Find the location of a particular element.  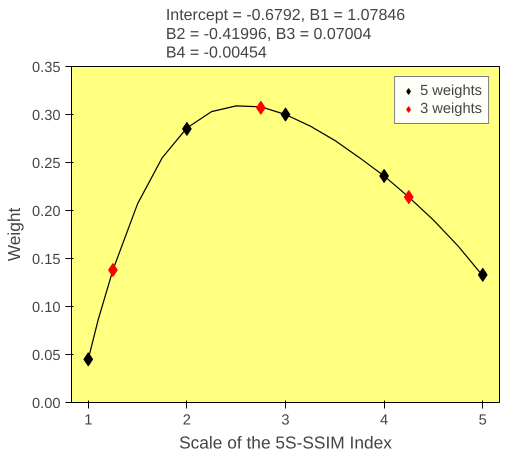

x-tick-label: 5 is located at coordinates (482, 420).